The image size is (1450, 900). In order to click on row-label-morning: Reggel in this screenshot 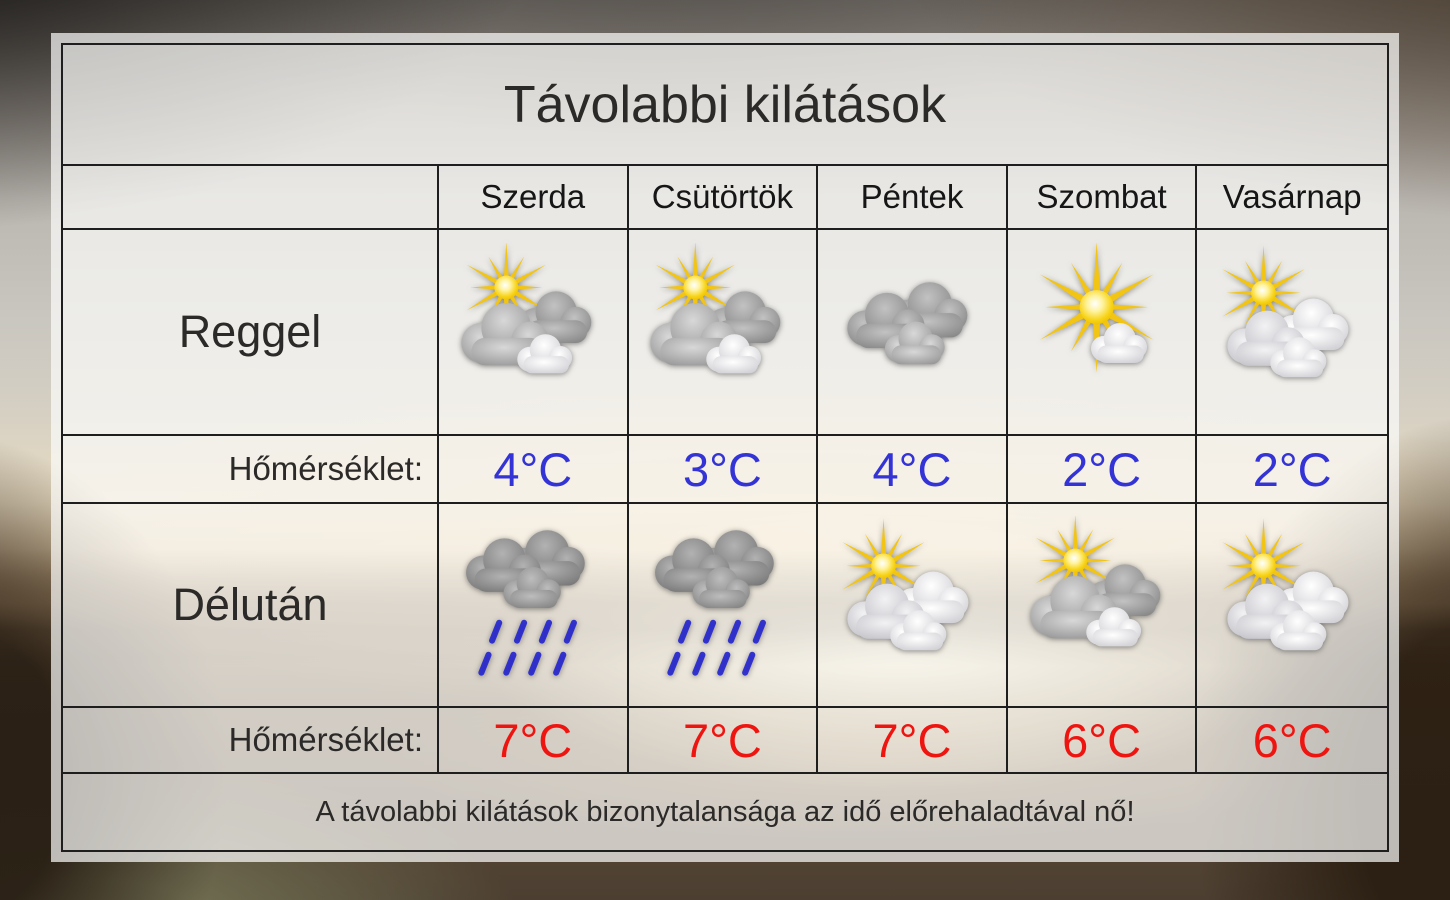, I will do `click(251, 333)`.